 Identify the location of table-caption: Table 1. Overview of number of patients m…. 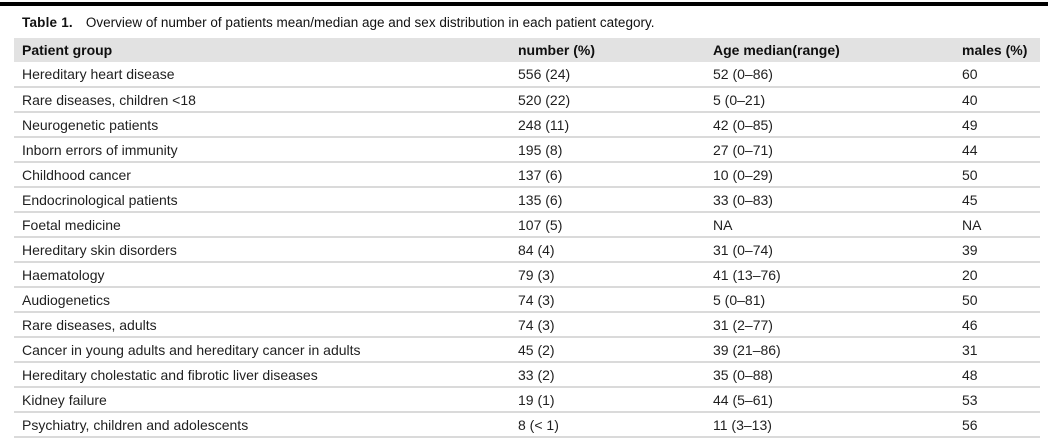
(524, 22).